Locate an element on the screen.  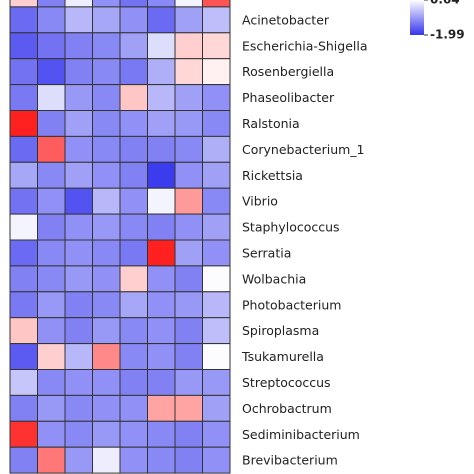
row-label: Rickettsia is located at coordinates (272, 175).